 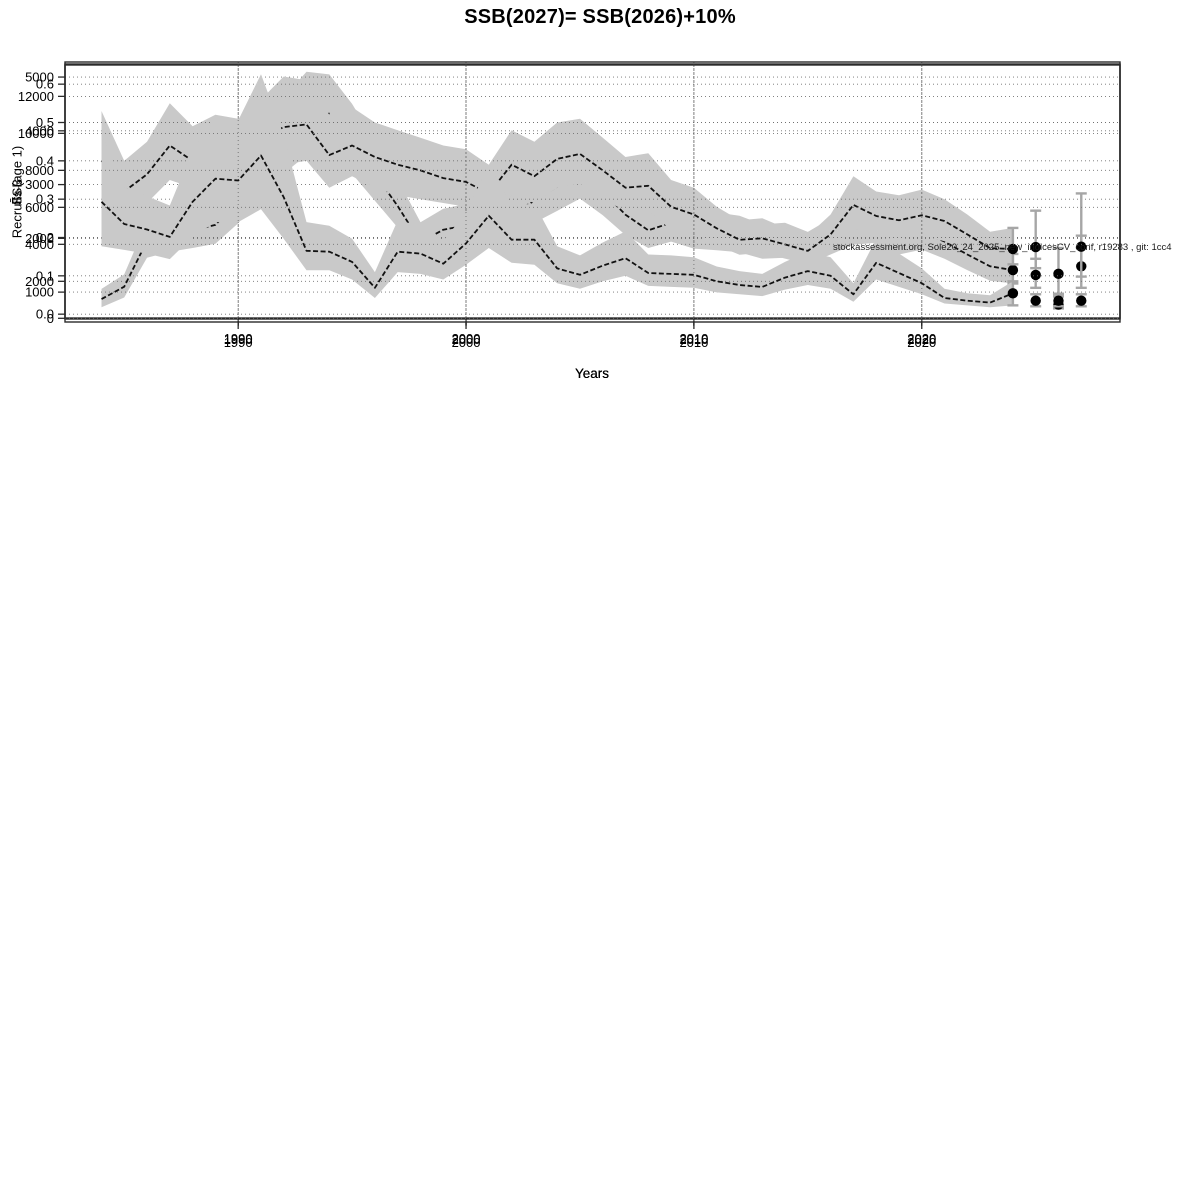 I want to click on fbar-x-axis-label: Years, so click(x=592, y=373).